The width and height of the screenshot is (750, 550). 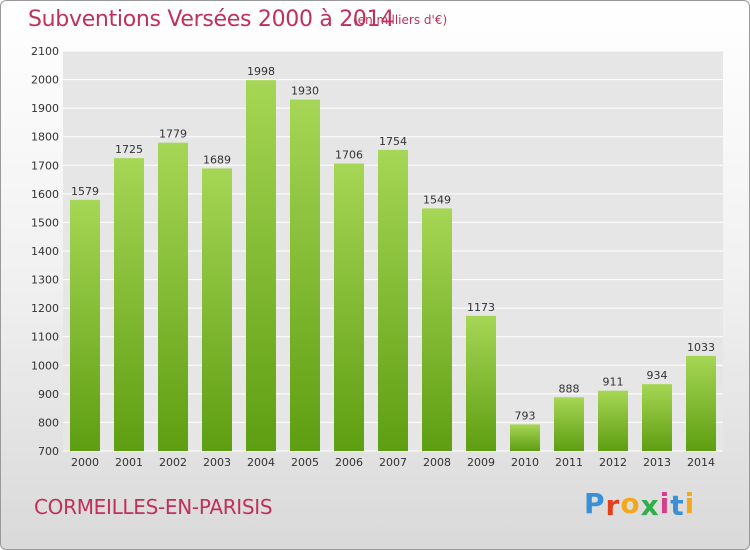 What do you see at coordinates (400, 20) in the screenshot?
I see `chart-unit: (en milliers d'€)` at bounding box center [400, 20].